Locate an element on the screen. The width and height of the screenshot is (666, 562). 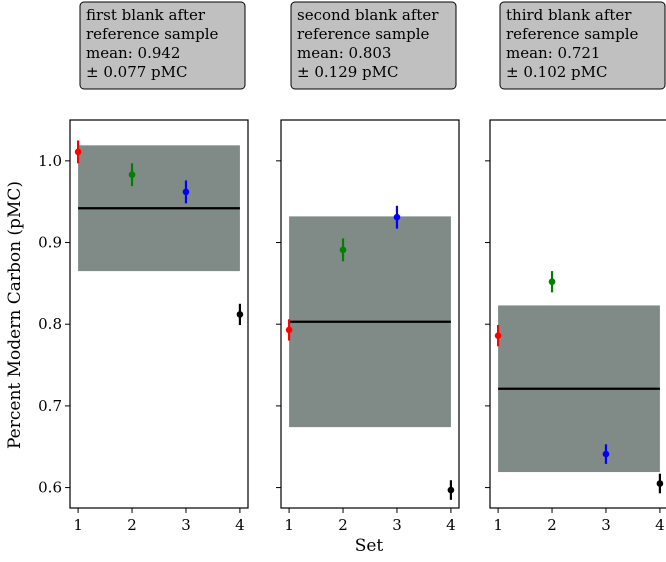
annotation-line: second blank after is located at coordinates (368, 15).